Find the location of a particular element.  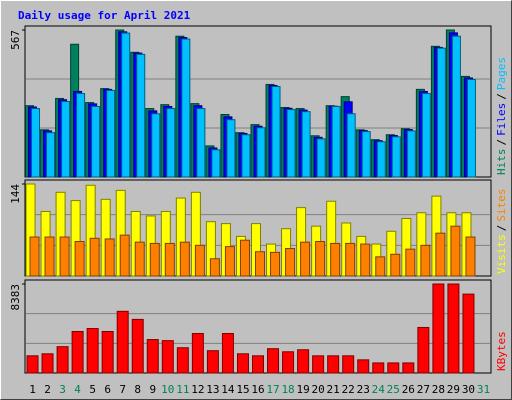

x-tick-label: 11 is located at coordinates (182, 389).